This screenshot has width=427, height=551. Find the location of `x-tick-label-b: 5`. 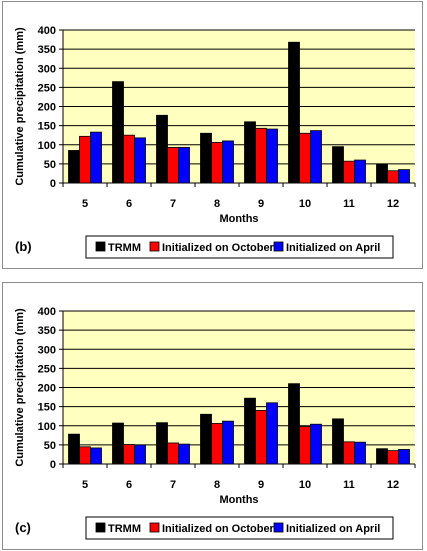

x-tick-label-b: 5 is located at coordinates (85, 204).